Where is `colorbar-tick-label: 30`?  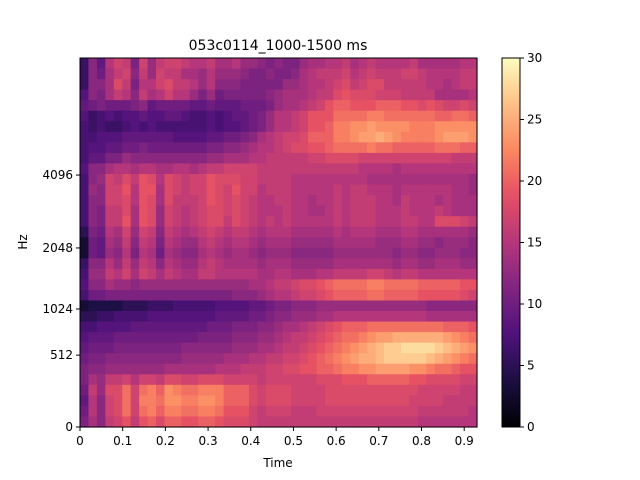
colorbar-tick-label: 30 is located at coordinates (534, 58).